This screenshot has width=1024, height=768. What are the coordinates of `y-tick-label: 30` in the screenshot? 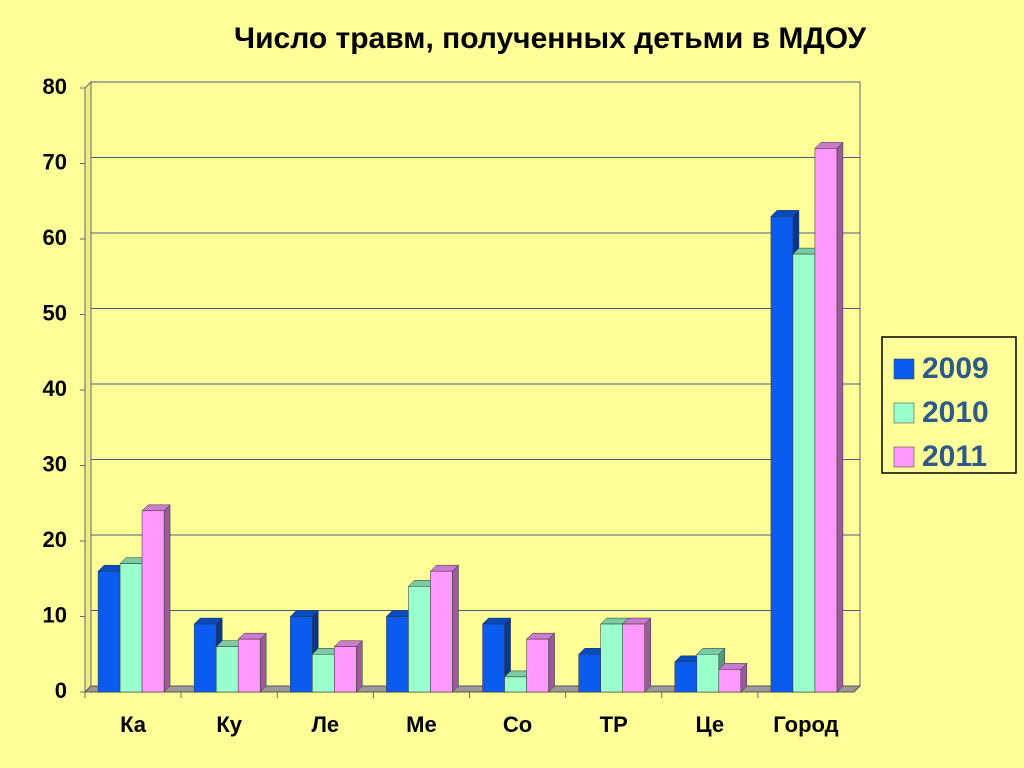 It's located at (55, 463).